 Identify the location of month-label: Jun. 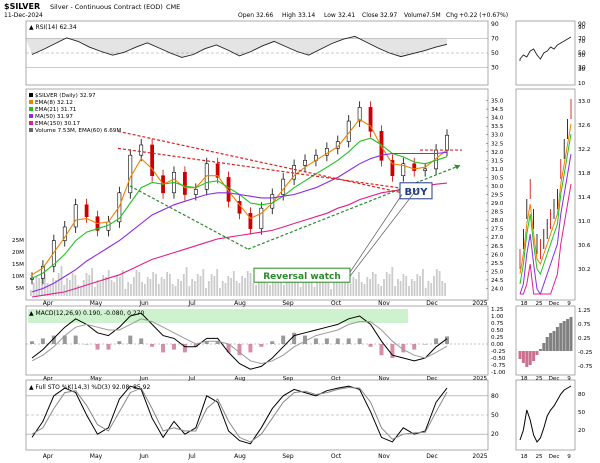
(143, 303).